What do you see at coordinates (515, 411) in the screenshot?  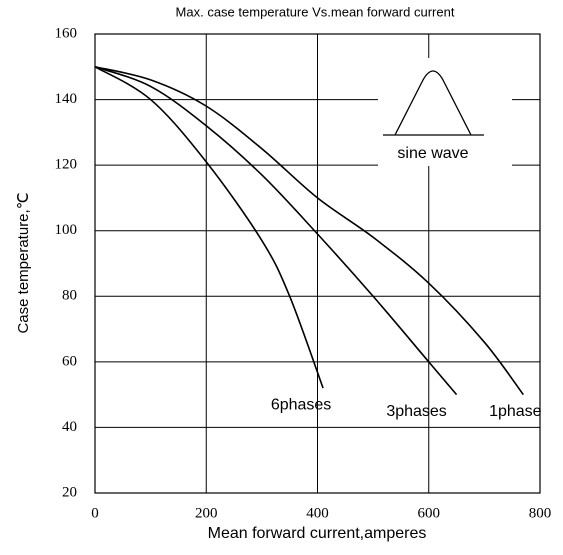 I see `series-label: 1phase` at bounding box center [515, 411].